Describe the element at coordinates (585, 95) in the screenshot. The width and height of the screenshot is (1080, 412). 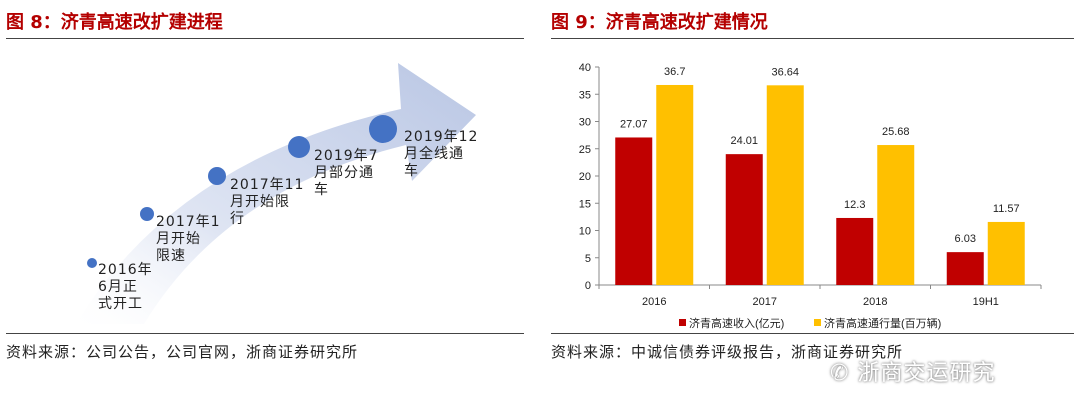
I see `y-tick-label: 35` at that location.